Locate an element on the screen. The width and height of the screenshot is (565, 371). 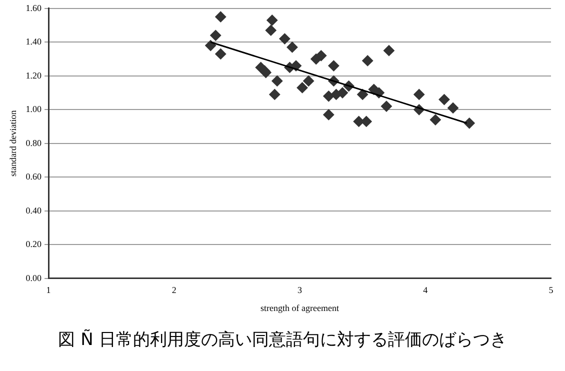
x-tick-label: 5 is located at coordinates (551, 290).